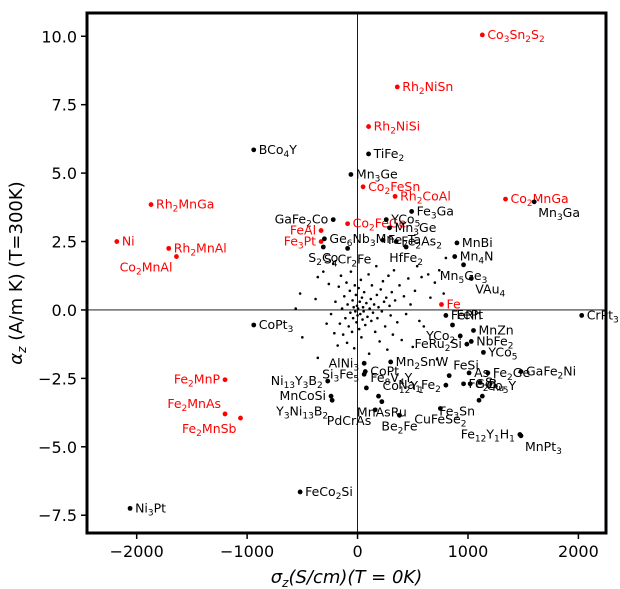  What do you see at coordinates (397, 87) in the screenshot?
I see `labeled-point-Rh2NiSn` at bounding box center [397, 87].